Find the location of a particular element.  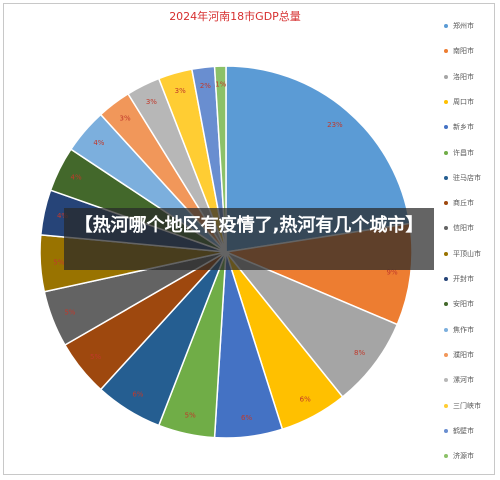

legend-item: 安阳市 is located at coordinates (459, 304).